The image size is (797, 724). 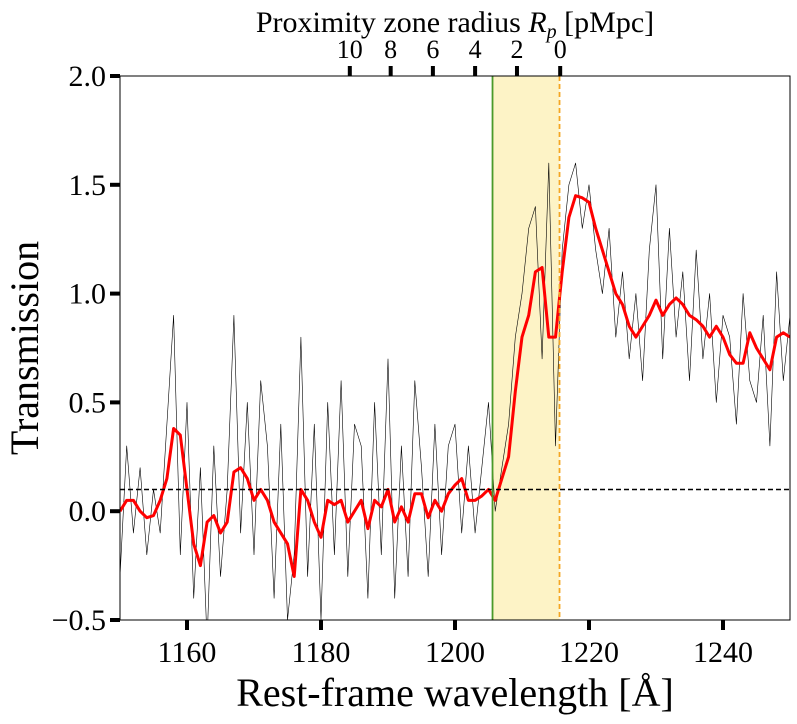 What do you see at coordinates (551, 32) in the screenshot?
I see `x2-label-subscript: p` at bounding box center [551, 32].